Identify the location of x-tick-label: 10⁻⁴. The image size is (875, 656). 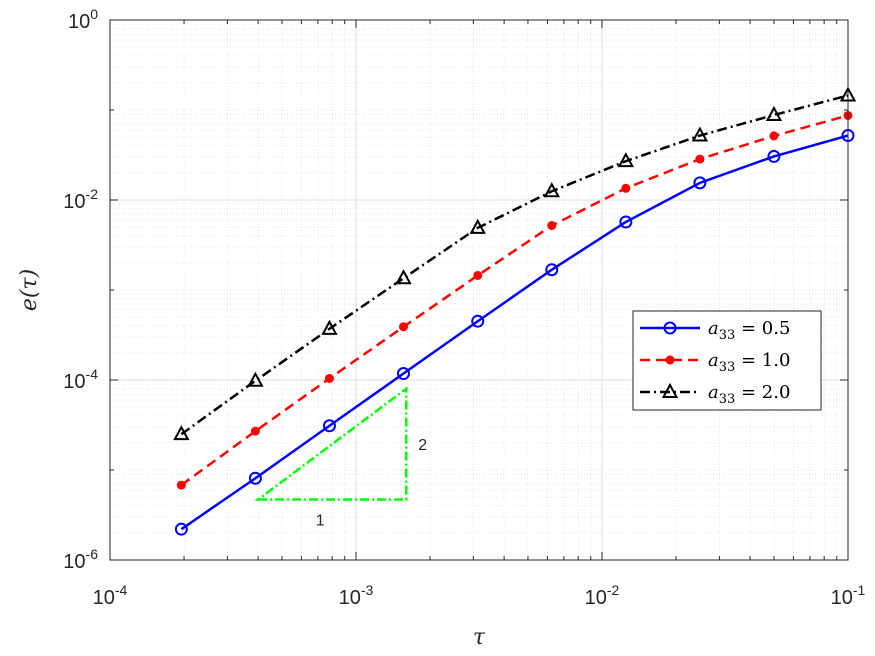
(110, 595).